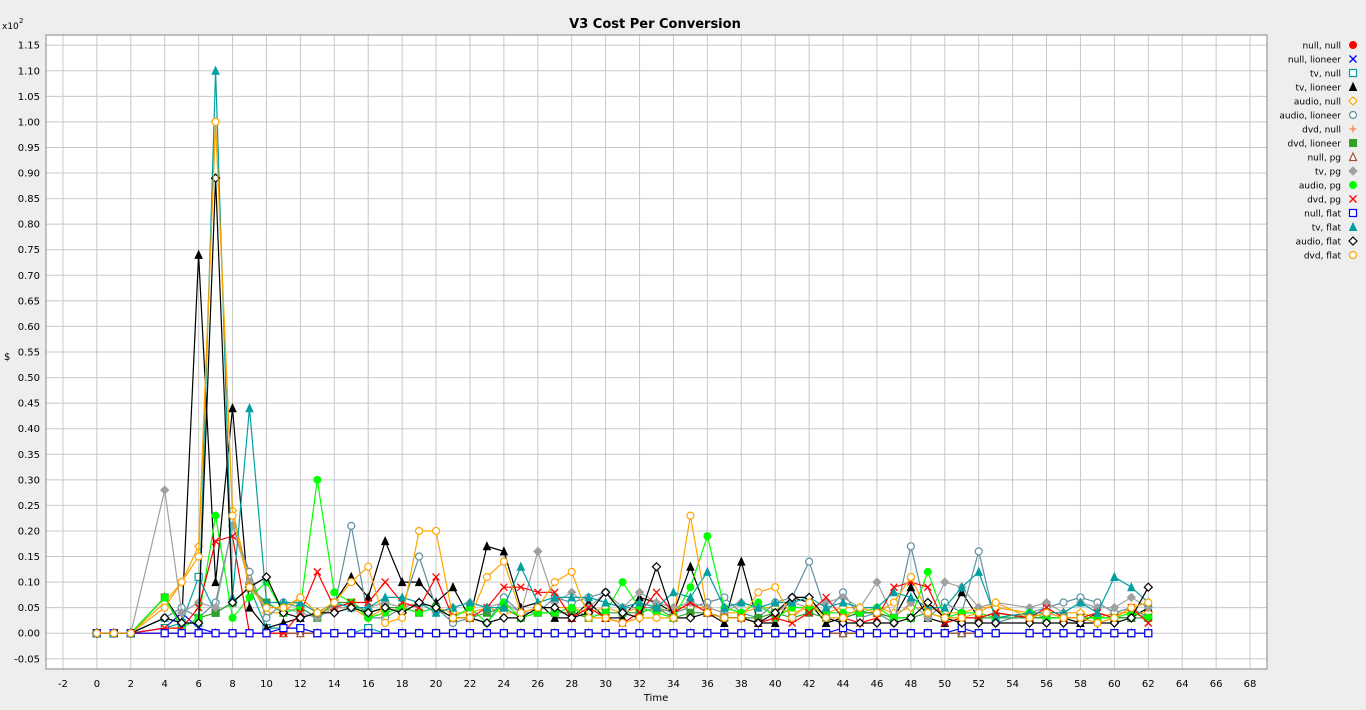 The image size is (1366, 710). I want to click on series-null-flat, so click(622, 630).